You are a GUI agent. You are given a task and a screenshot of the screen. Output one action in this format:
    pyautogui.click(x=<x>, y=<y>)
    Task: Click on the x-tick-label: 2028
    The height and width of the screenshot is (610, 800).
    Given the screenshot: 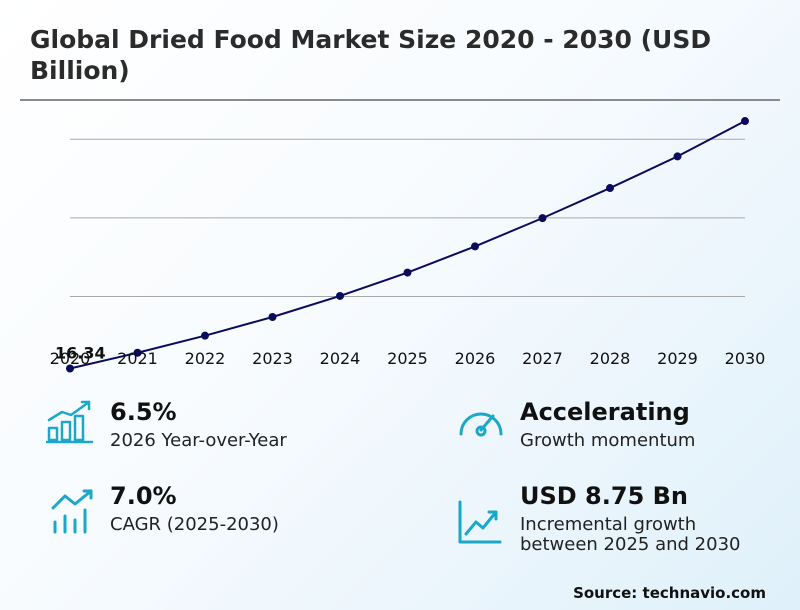 What is the action you would take?
    pyautogui.click(x=610, y=358)
    